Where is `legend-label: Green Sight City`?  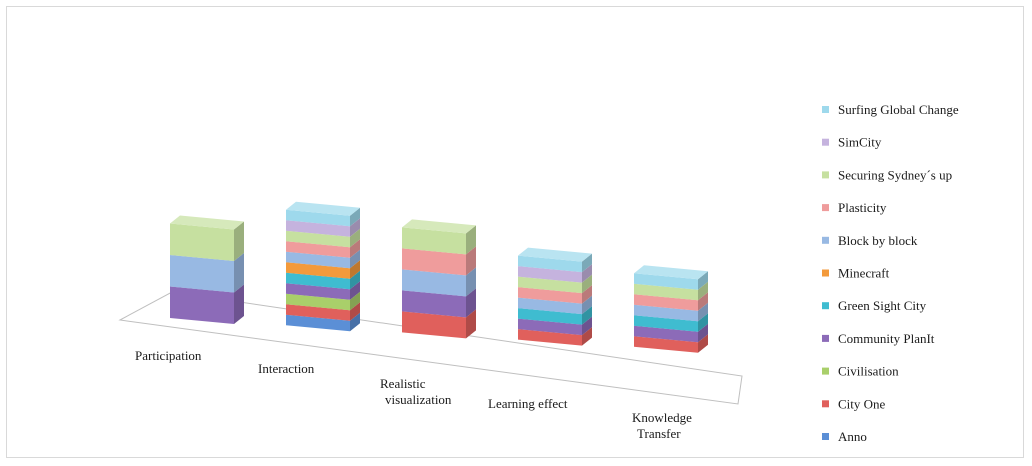 legend-label: Green Sight City is located at coordinates (882, 305).